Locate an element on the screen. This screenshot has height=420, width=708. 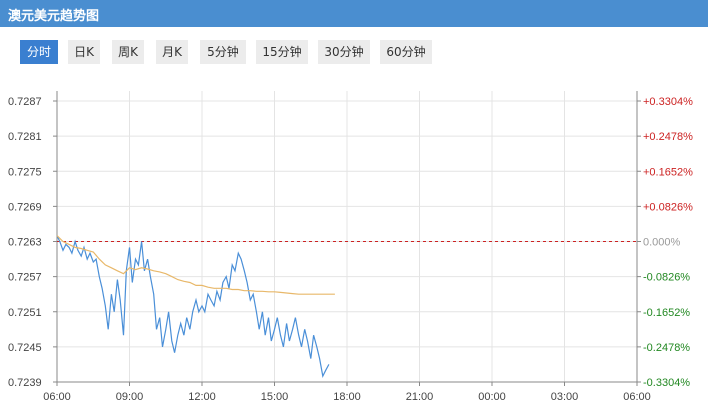
y-tick-label-right: -0.2478% is located at coordinates (666, 348).